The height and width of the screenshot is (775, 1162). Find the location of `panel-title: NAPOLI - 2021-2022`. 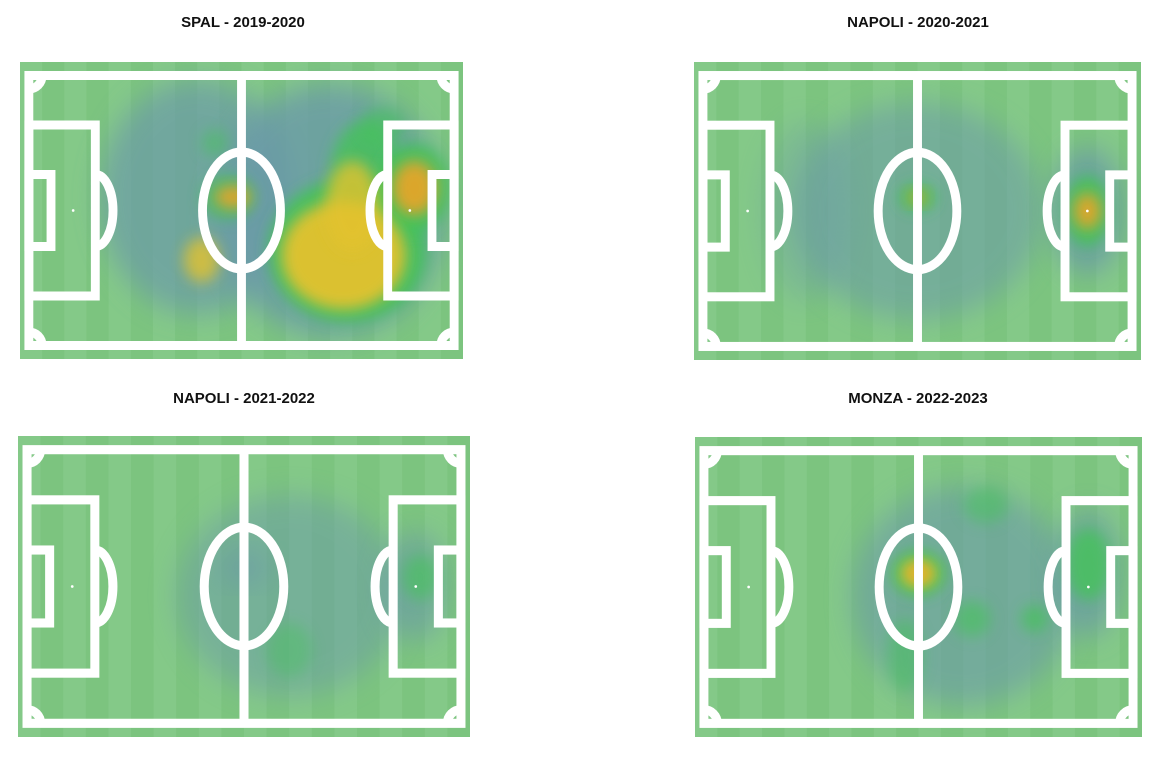

panel-title: NAPOLI - 2021-2022 is located at coordinates (244, 398).